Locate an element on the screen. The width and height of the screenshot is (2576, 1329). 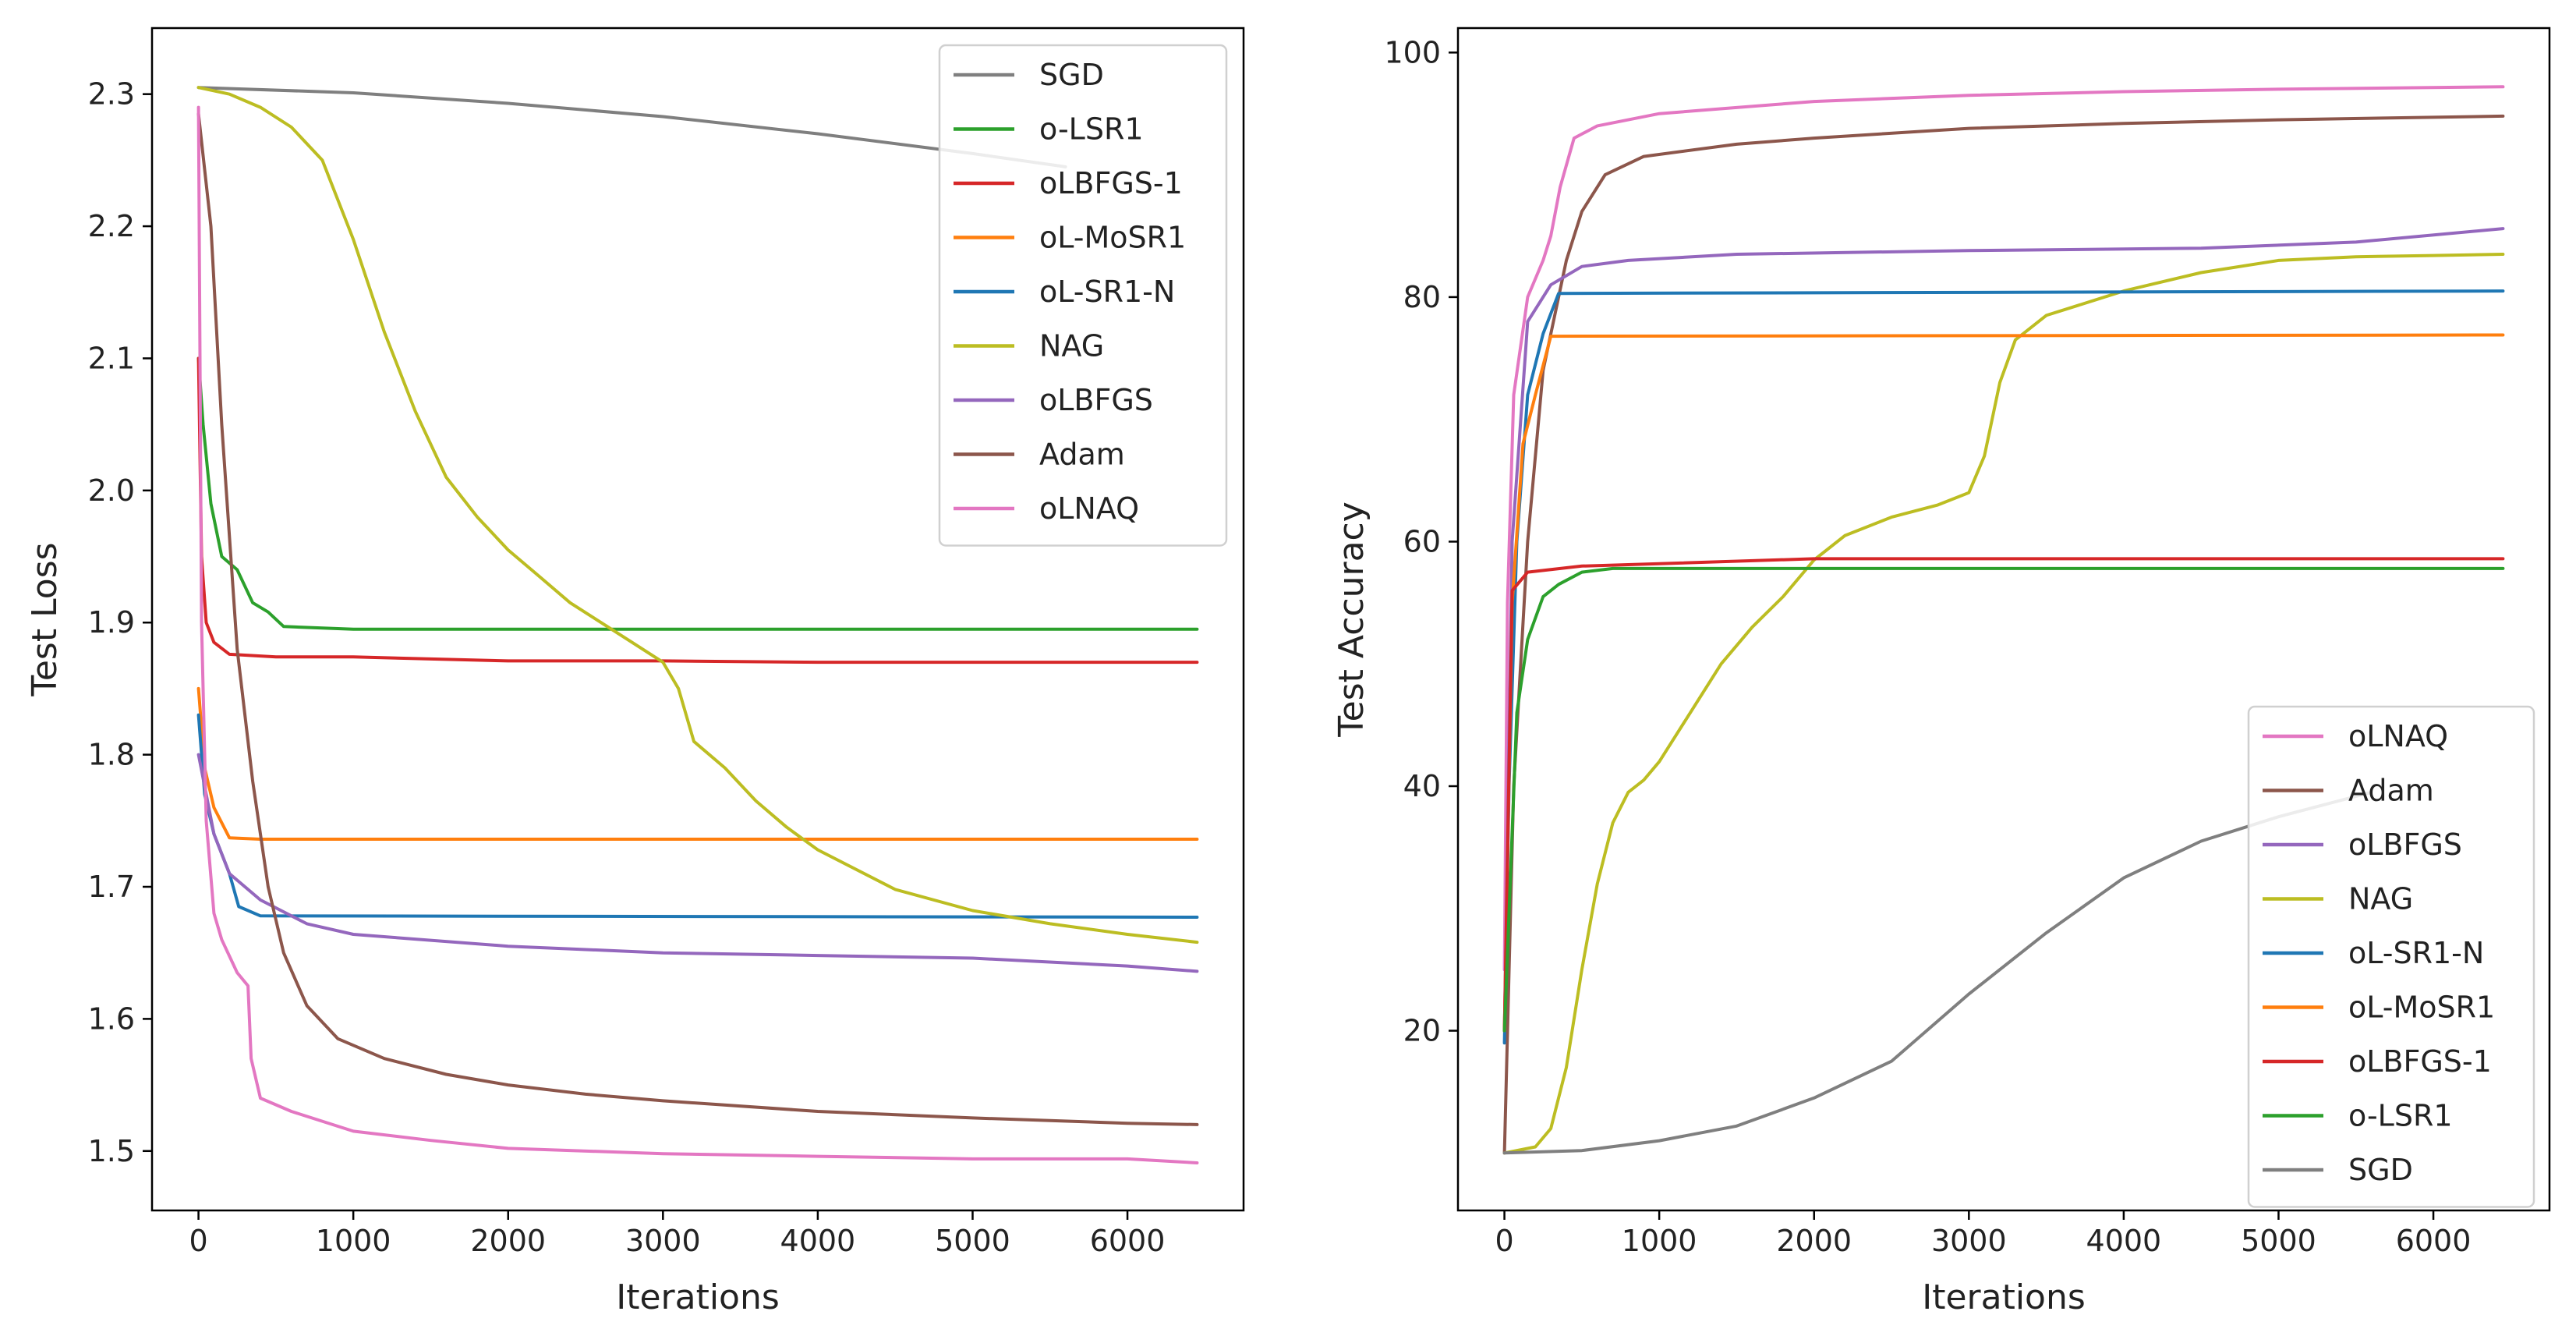
loss-x-tick-label: 6000 is located at coordinates (1128, 1241).